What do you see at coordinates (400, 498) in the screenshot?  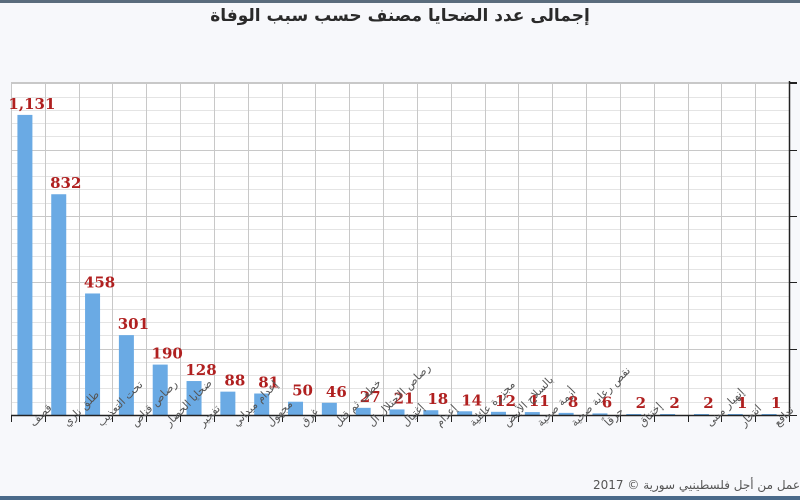 I see `bottom-border` at bounding box center [400, 498].